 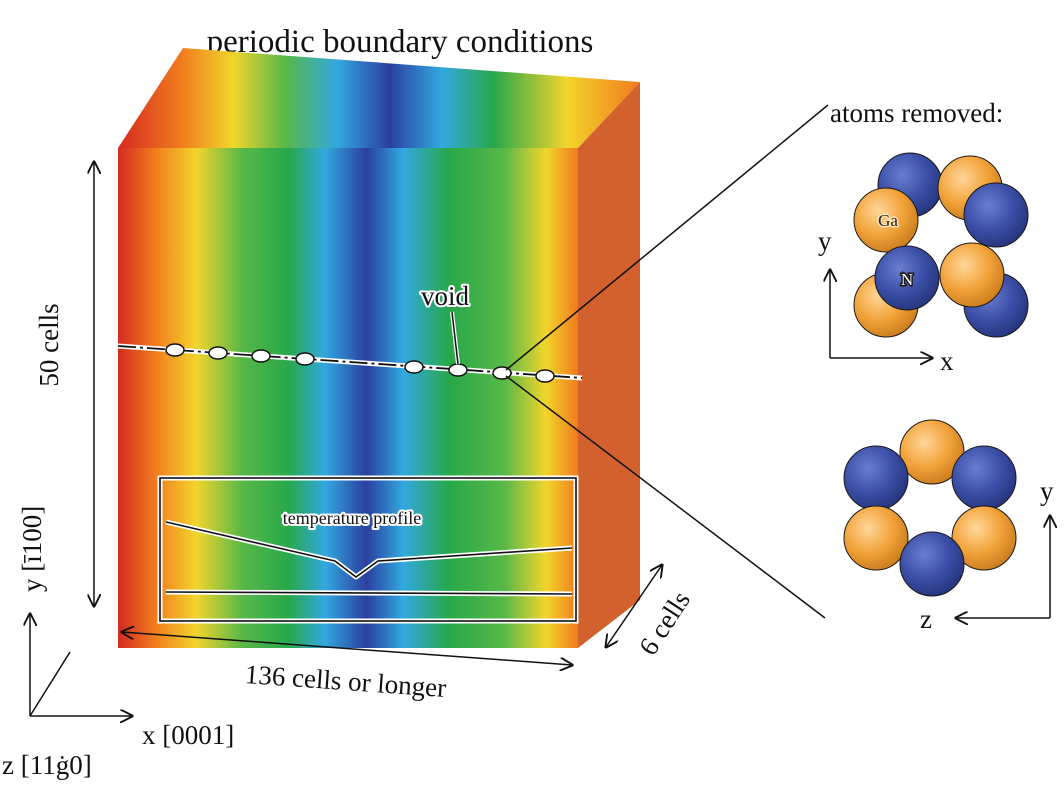 I want to click on box-side-face, so click(x=609, y=365).